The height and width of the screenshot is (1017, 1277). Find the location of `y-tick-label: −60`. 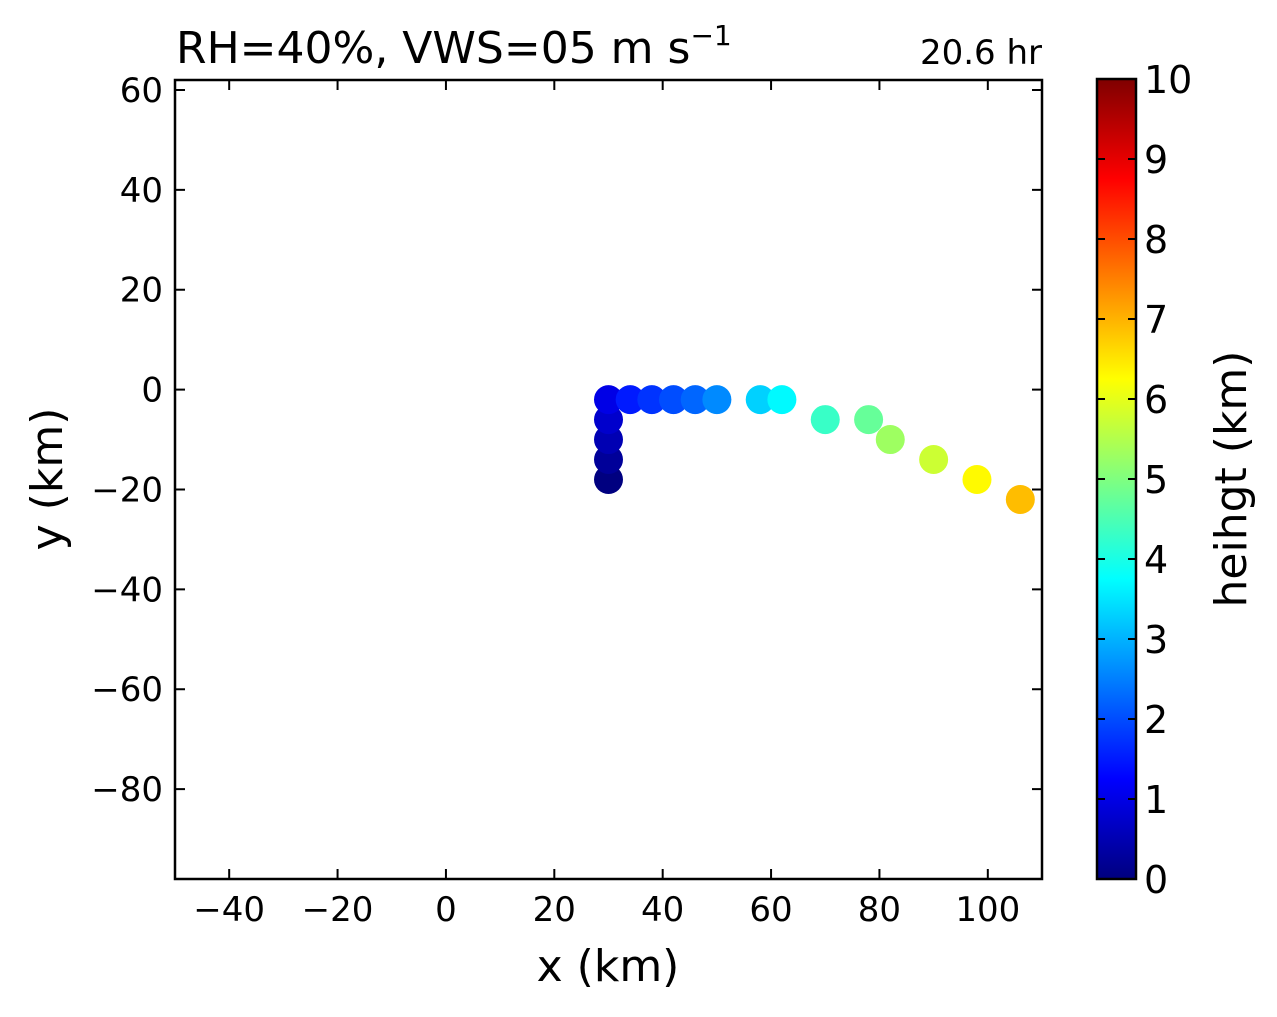

y-tick-label: −60 is located at coordinates (127, 690).